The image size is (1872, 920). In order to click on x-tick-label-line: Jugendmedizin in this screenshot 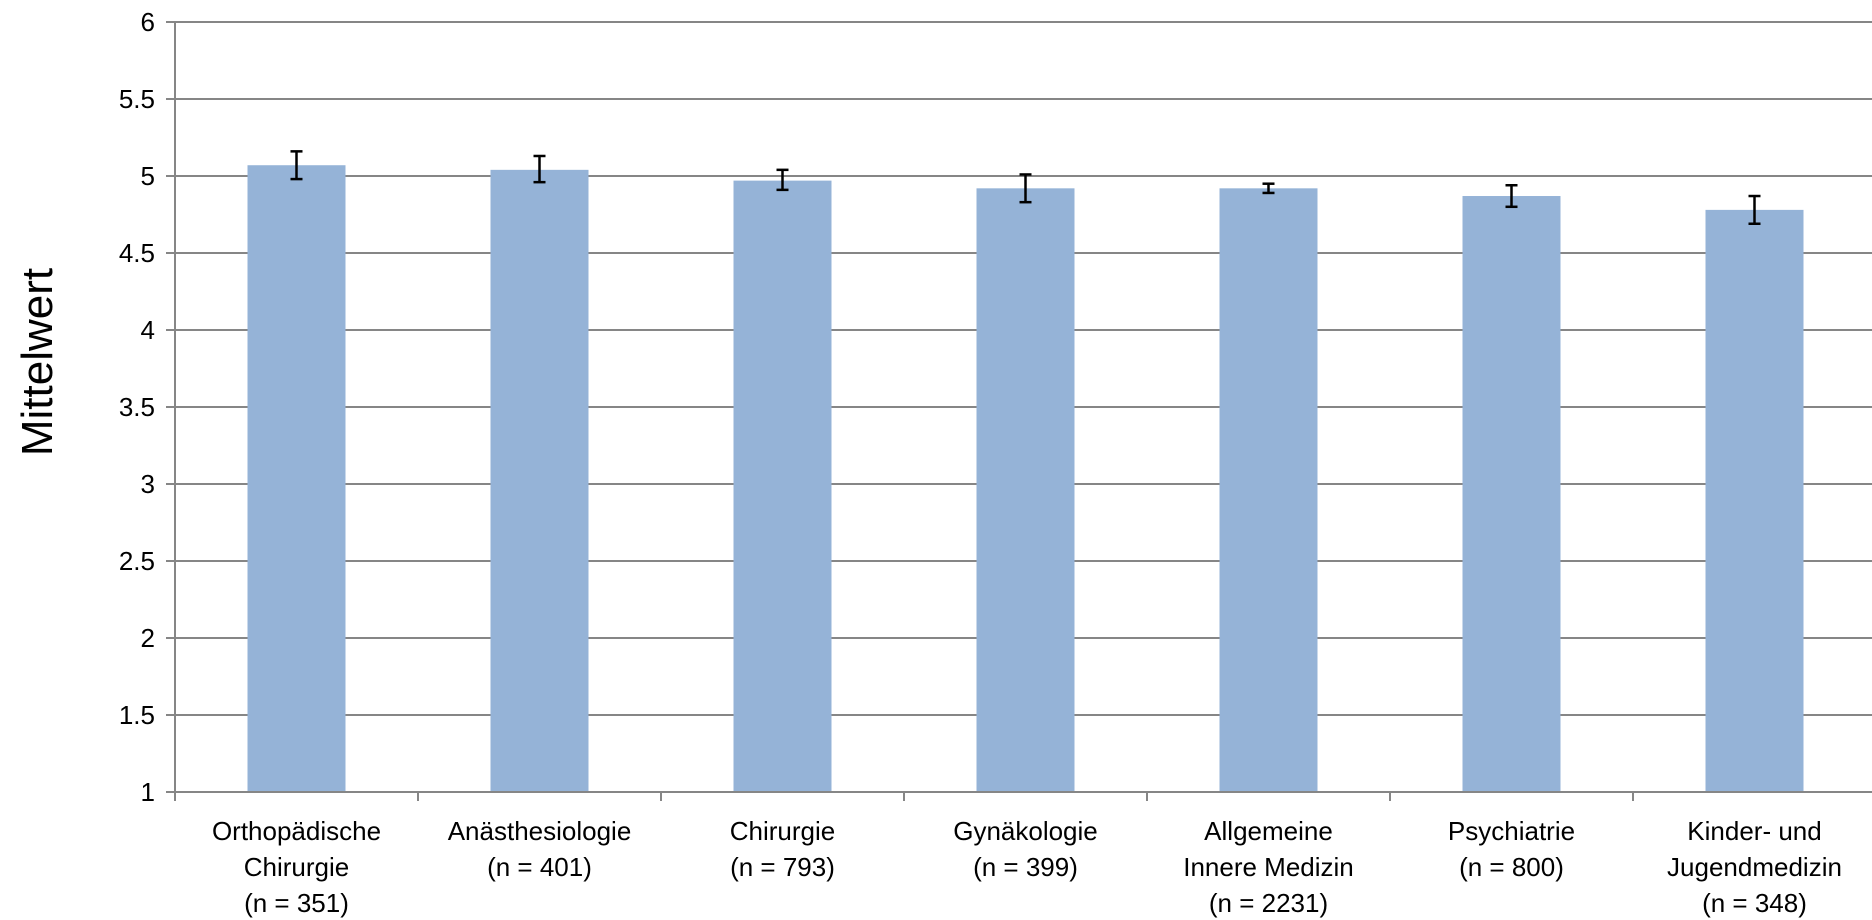, I will do `click(1754, 867)`.